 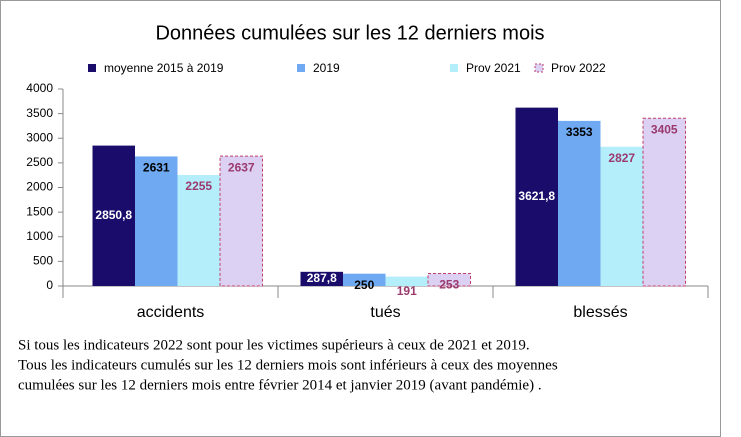 What do you see at coordinates (39, 211) in the screenshot?
I see `y-tick-label: 1500` at bounding box center [39, 211].